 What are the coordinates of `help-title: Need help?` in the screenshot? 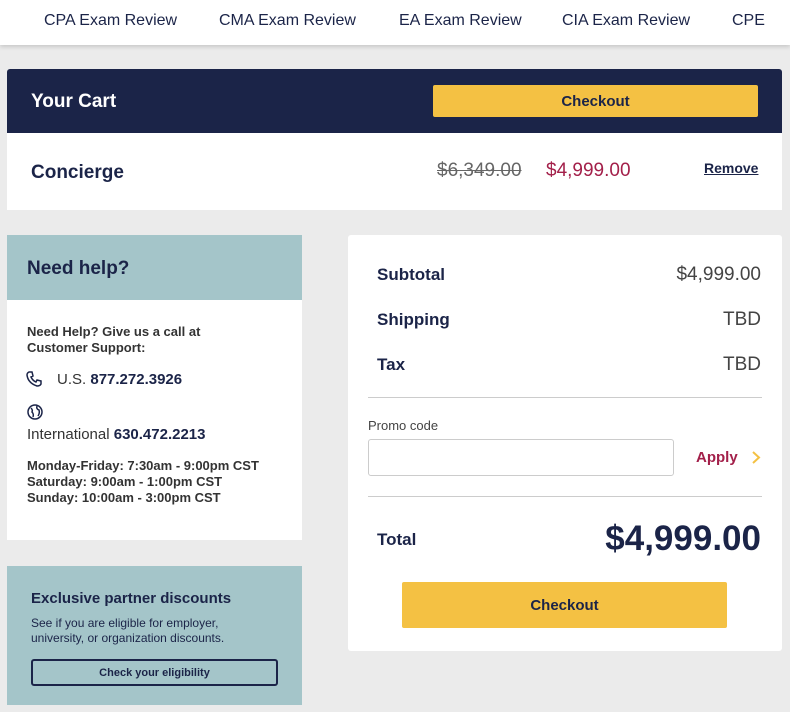 It's located at (78, 268).